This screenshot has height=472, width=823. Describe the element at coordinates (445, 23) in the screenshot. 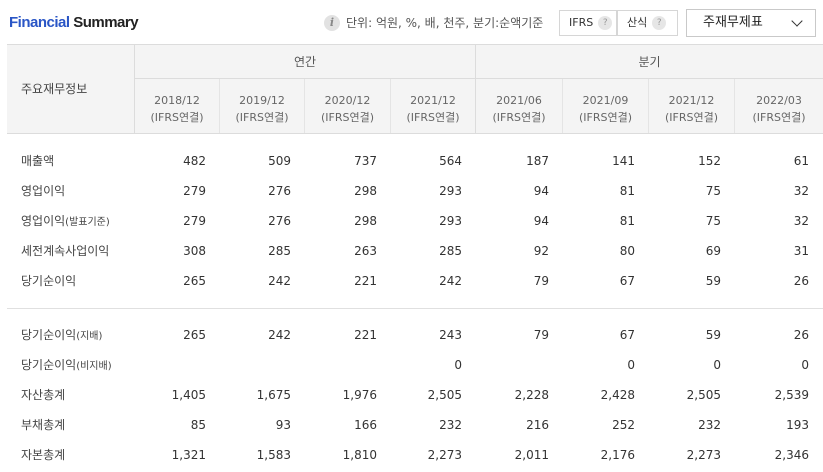

I see `unit-description: 단위: 억원, %, 배, 천주, 분기:순액기준` at that location.